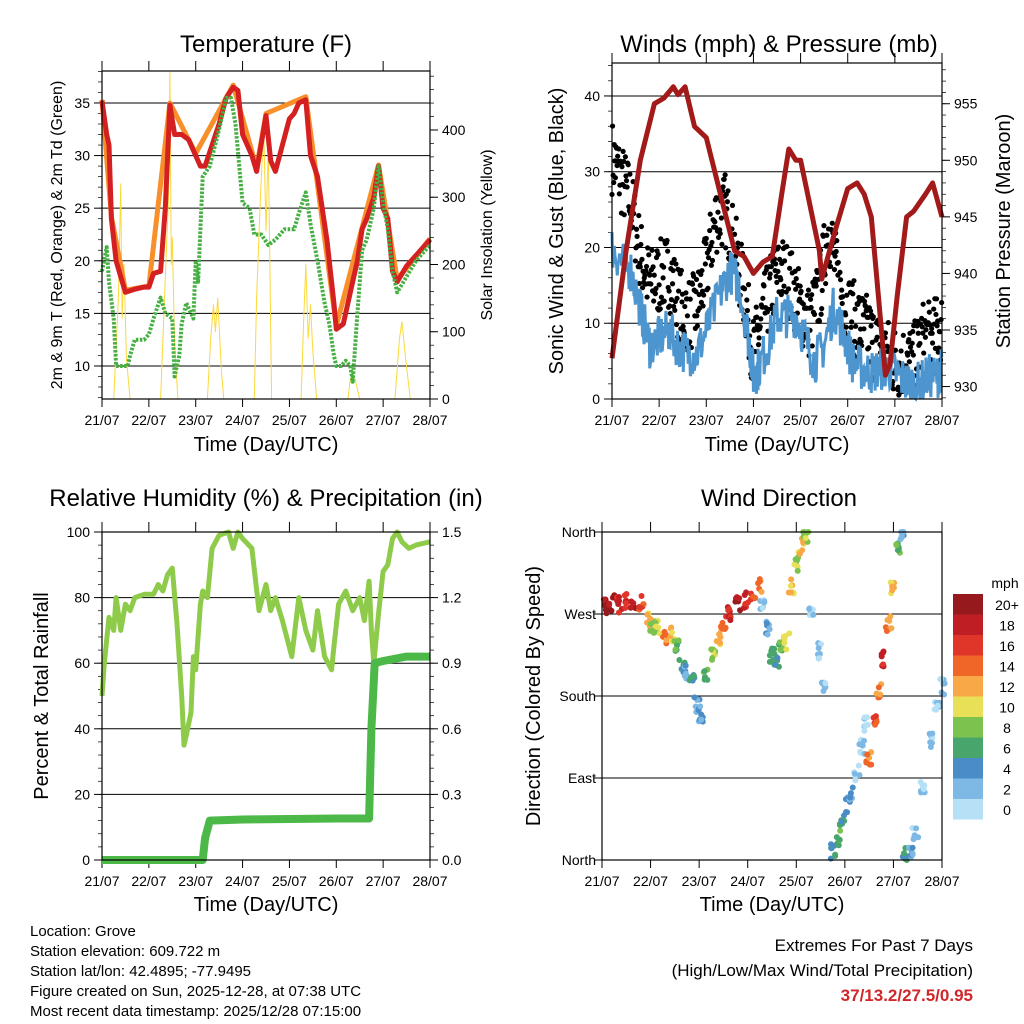  What do you see at coordinates (289, 881) in the screenshot?
I see `rh-x-tick-label: 25/07` at bounding box center [289, 881].